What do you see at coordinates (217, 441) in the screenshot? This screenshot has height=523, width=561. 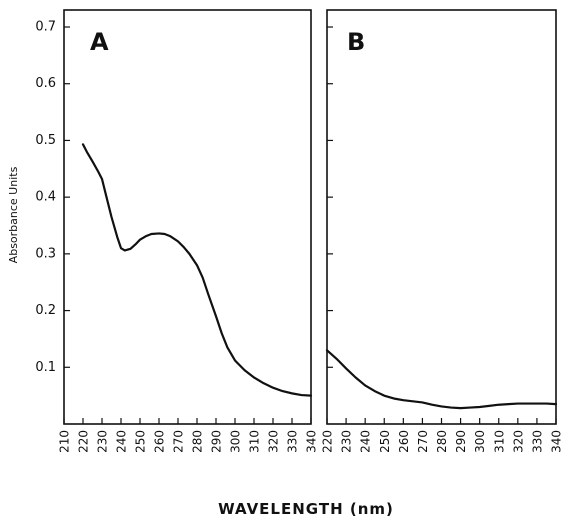 I see `panel-a-x-tick-label-290: 290` at bounding box center [217, 441].